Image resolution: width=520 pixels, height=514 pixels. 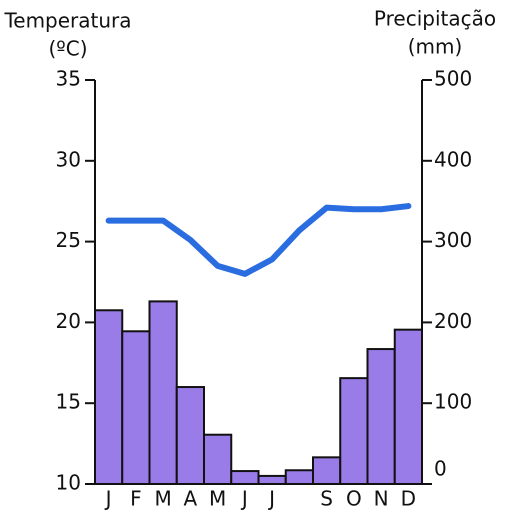 What do you see at coordinates (435, 47) in the screenshot?
I see `y2-axis-unit: (mm)` at bounding box center [435, 47].